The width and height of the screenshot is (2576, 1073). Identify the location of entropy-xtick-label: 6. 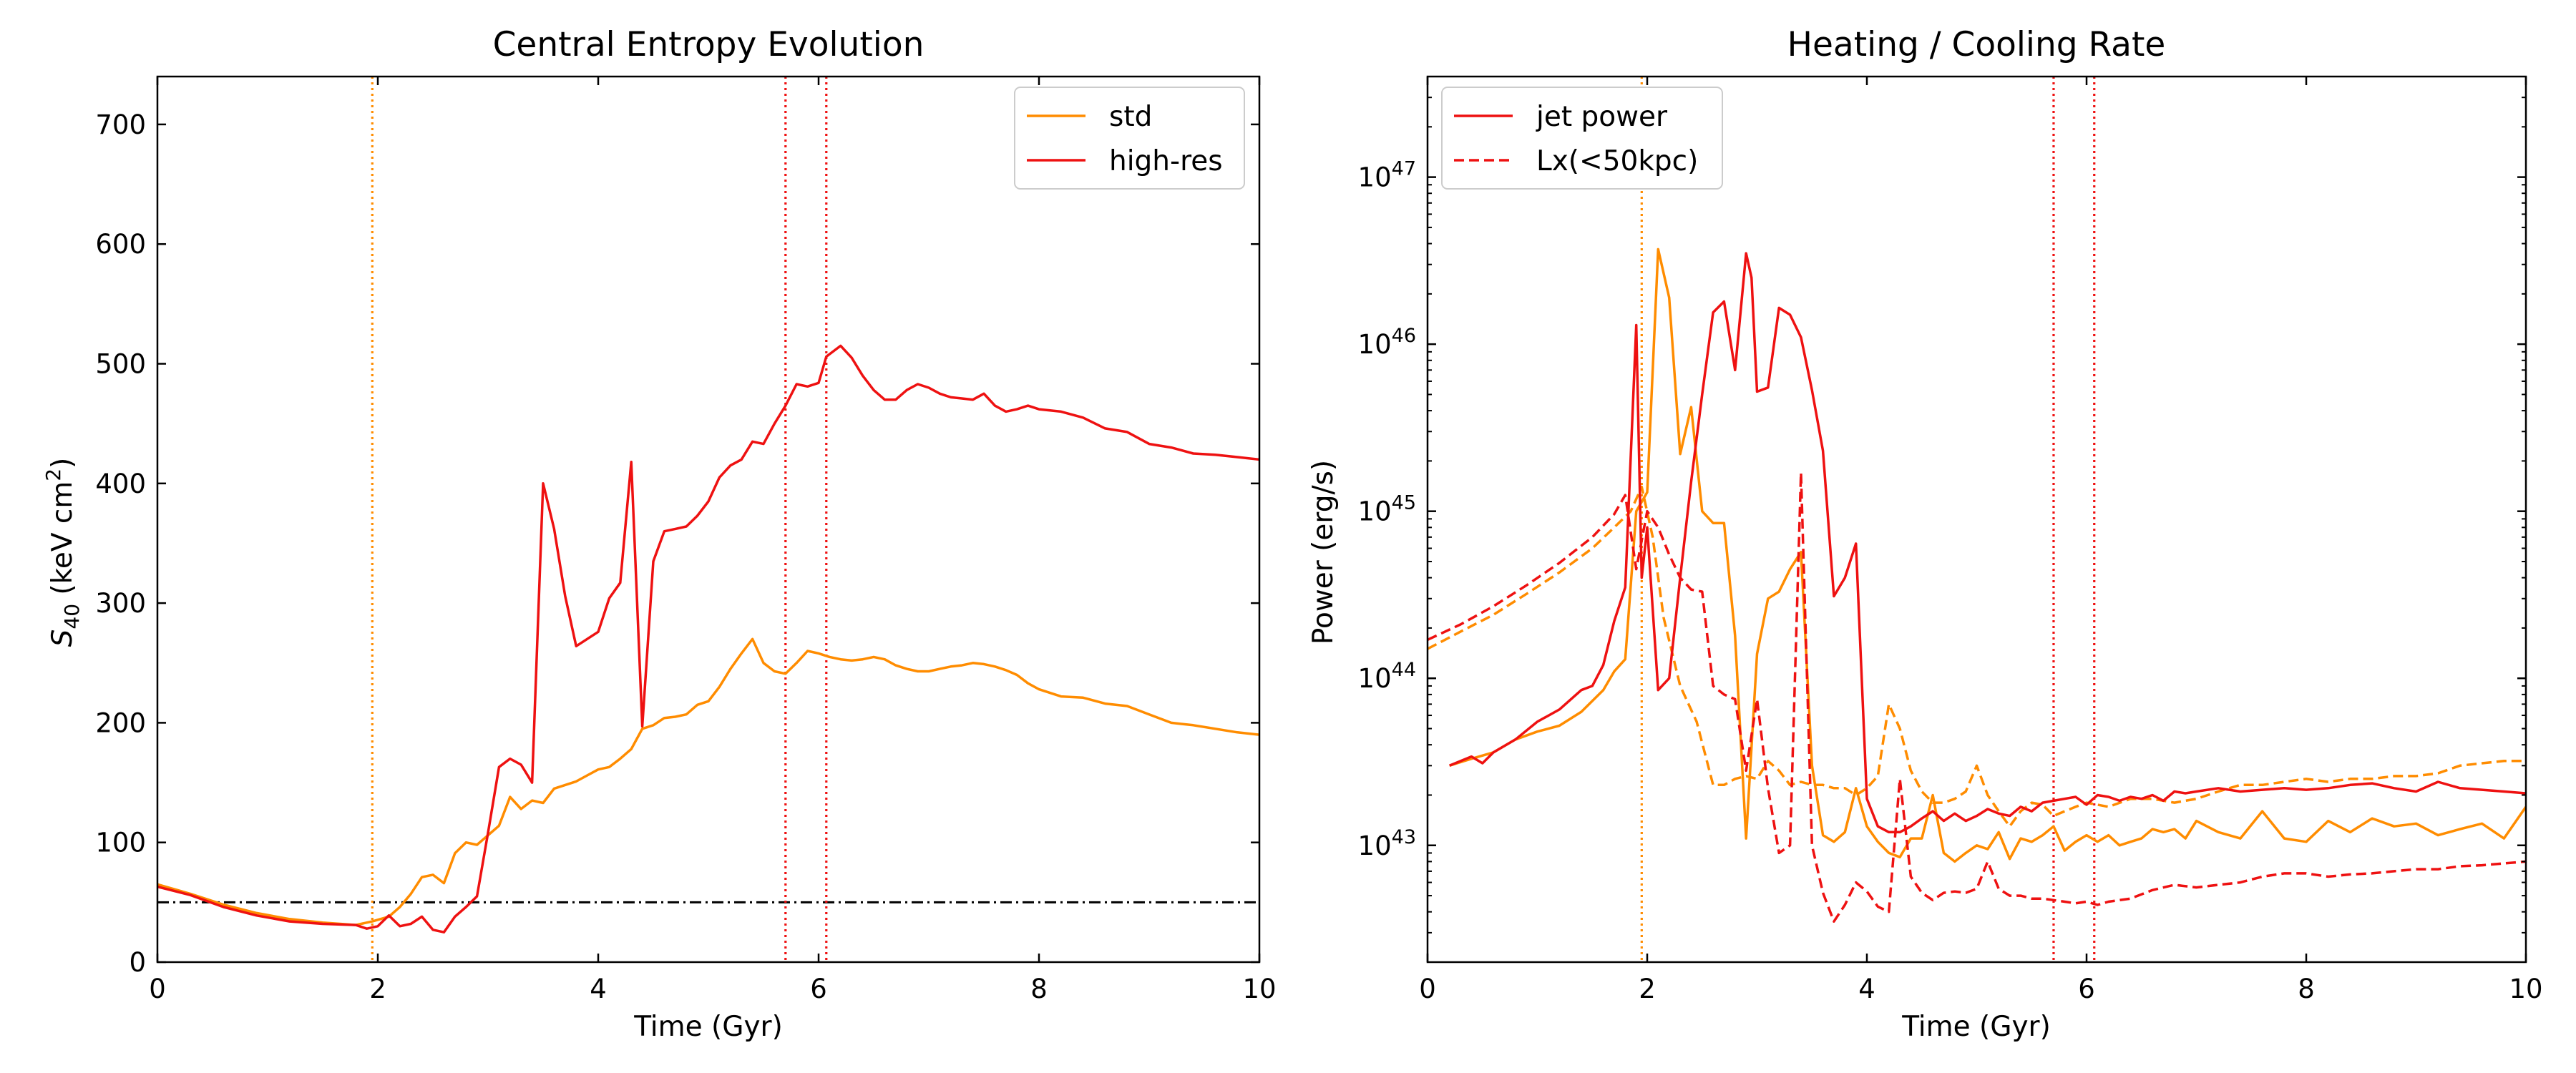
(818, 989).